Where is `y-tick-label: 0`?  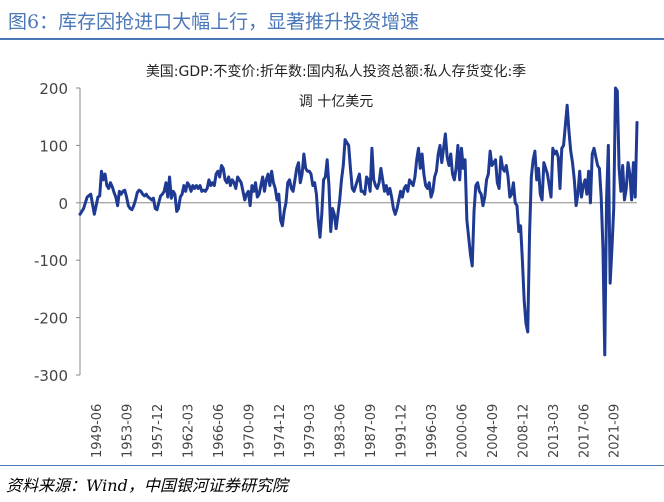
y-tick-label: 0 is located at coordinates (63, 204).